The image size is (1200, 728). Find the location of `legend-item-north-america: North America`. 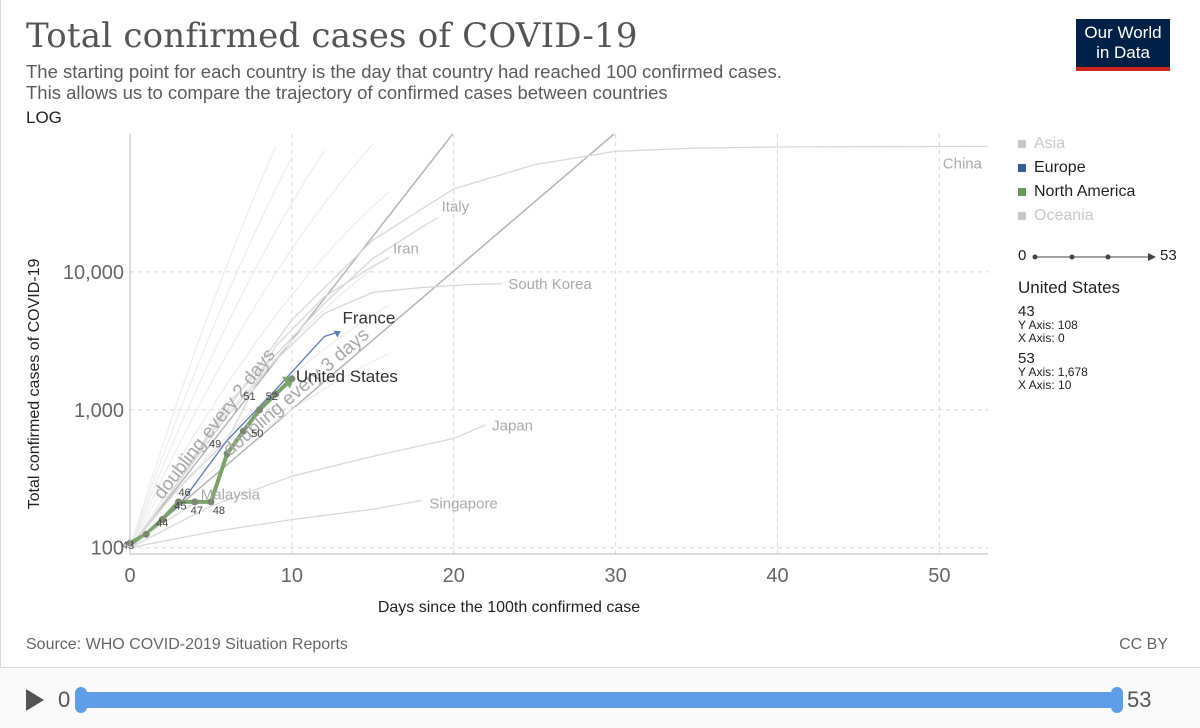

legend-item-north-america: North America is located at coordinates (1076, 192).